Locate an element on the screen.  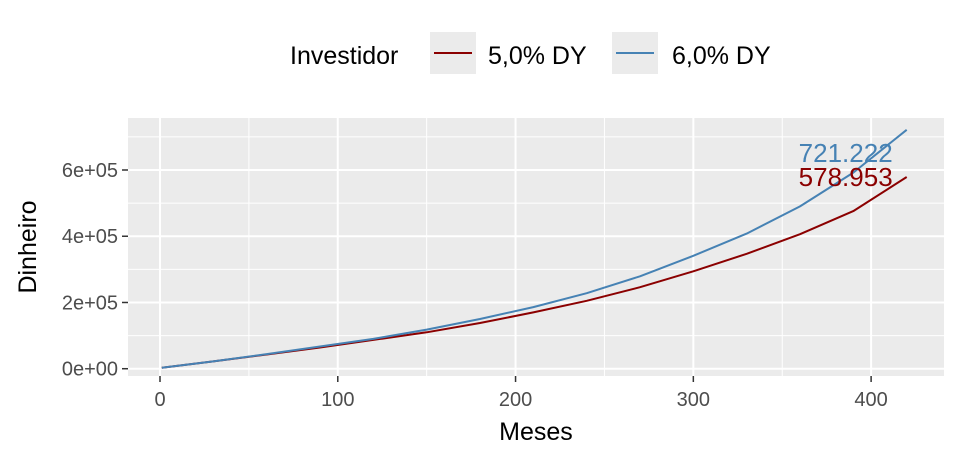
x-tick-label: 300 is located at coordinates (693, 400).